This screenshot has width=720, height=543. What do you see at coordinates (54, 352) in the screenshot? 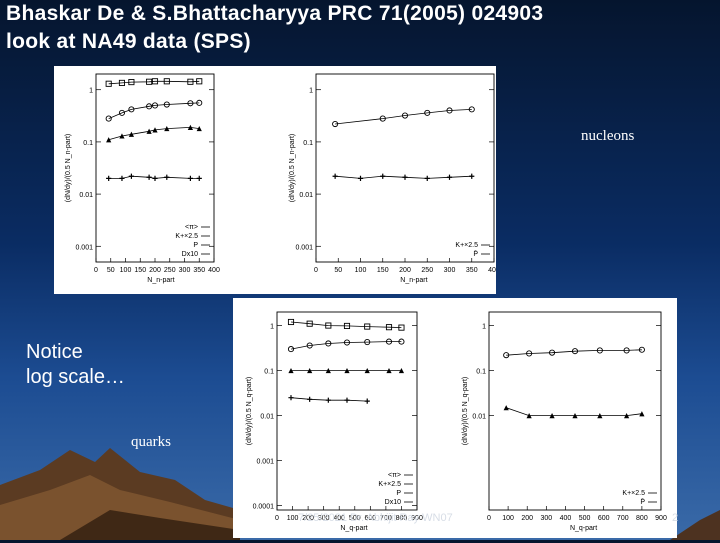
I see `notice-line1: Notice` at bounding box center [54, 352].